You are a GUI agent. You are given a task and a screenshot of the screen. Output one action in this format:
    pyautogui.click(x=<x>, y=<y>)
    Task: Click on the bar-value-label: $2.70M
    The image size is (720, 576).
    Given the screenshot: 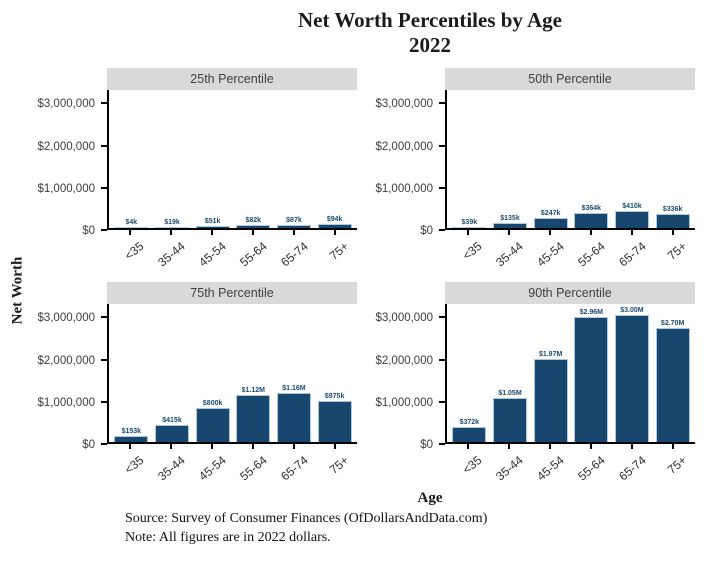 What is the action you would take?
    pyautogui.click(x=672, y=323)
    